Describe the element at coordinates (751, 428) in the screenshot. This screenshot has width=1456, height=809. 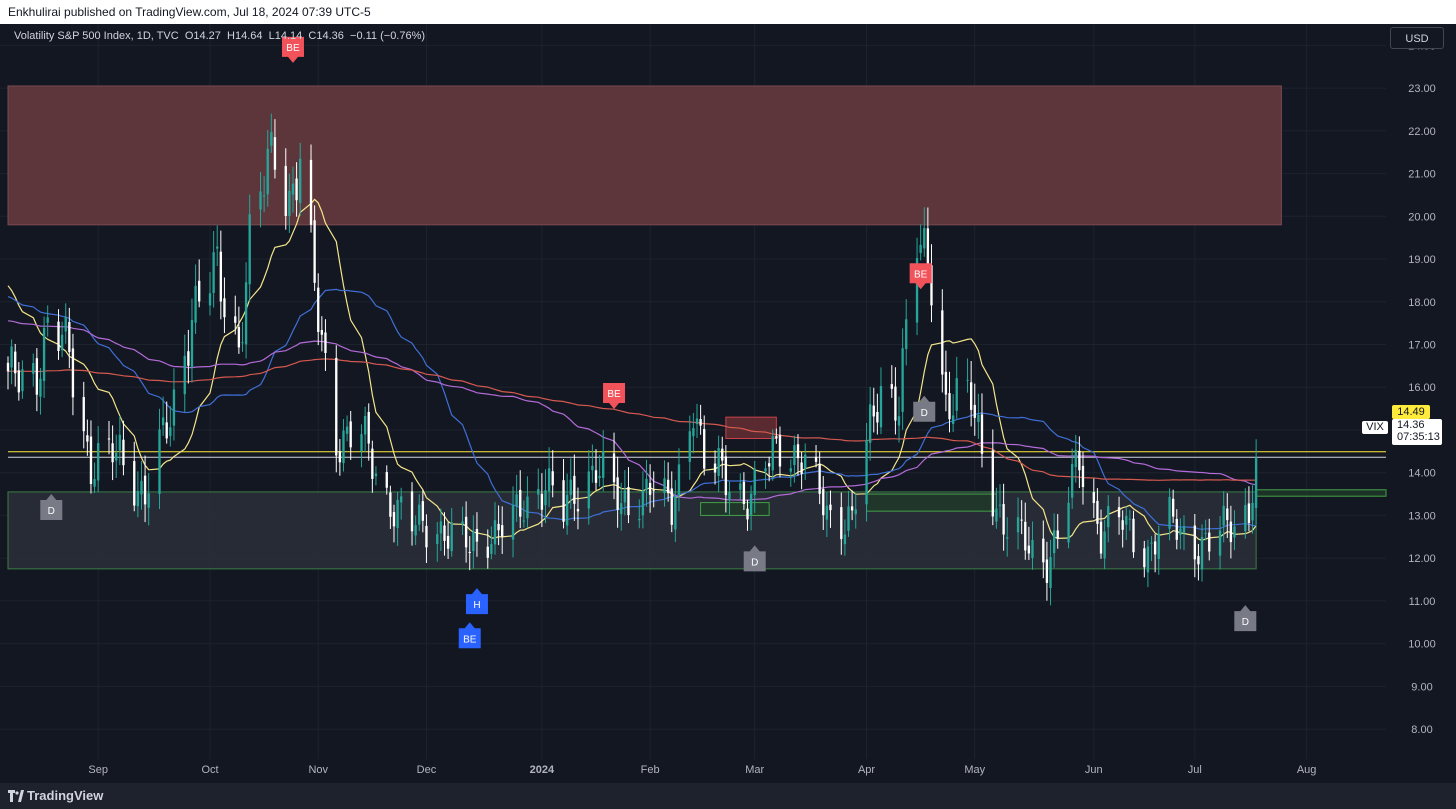
I see `zone-supply-small` at that location.